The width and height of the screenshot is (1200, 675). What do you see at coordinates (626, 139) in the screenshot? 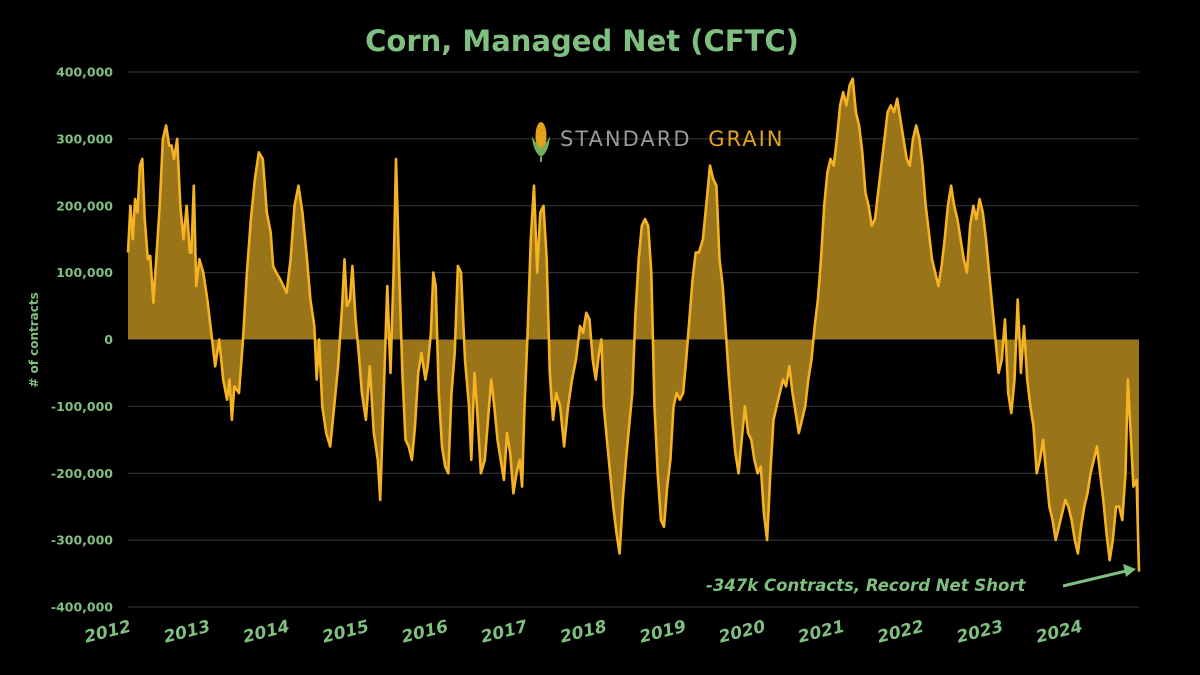
I see `brand-word-standard: STANDARD` at bounding box center [626, 139].